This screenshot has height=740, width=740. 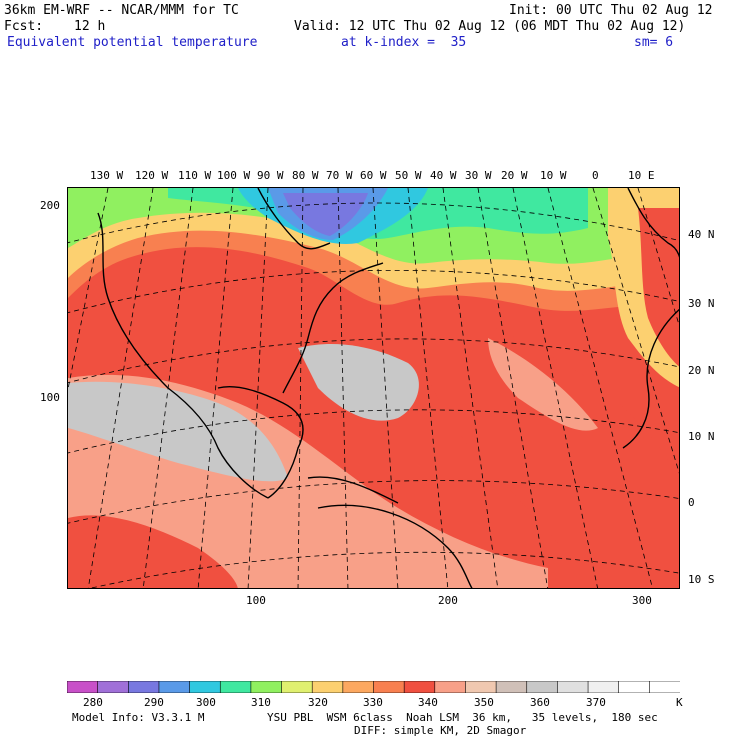 I want to click on south-america-north, so click(x=395, y=546).